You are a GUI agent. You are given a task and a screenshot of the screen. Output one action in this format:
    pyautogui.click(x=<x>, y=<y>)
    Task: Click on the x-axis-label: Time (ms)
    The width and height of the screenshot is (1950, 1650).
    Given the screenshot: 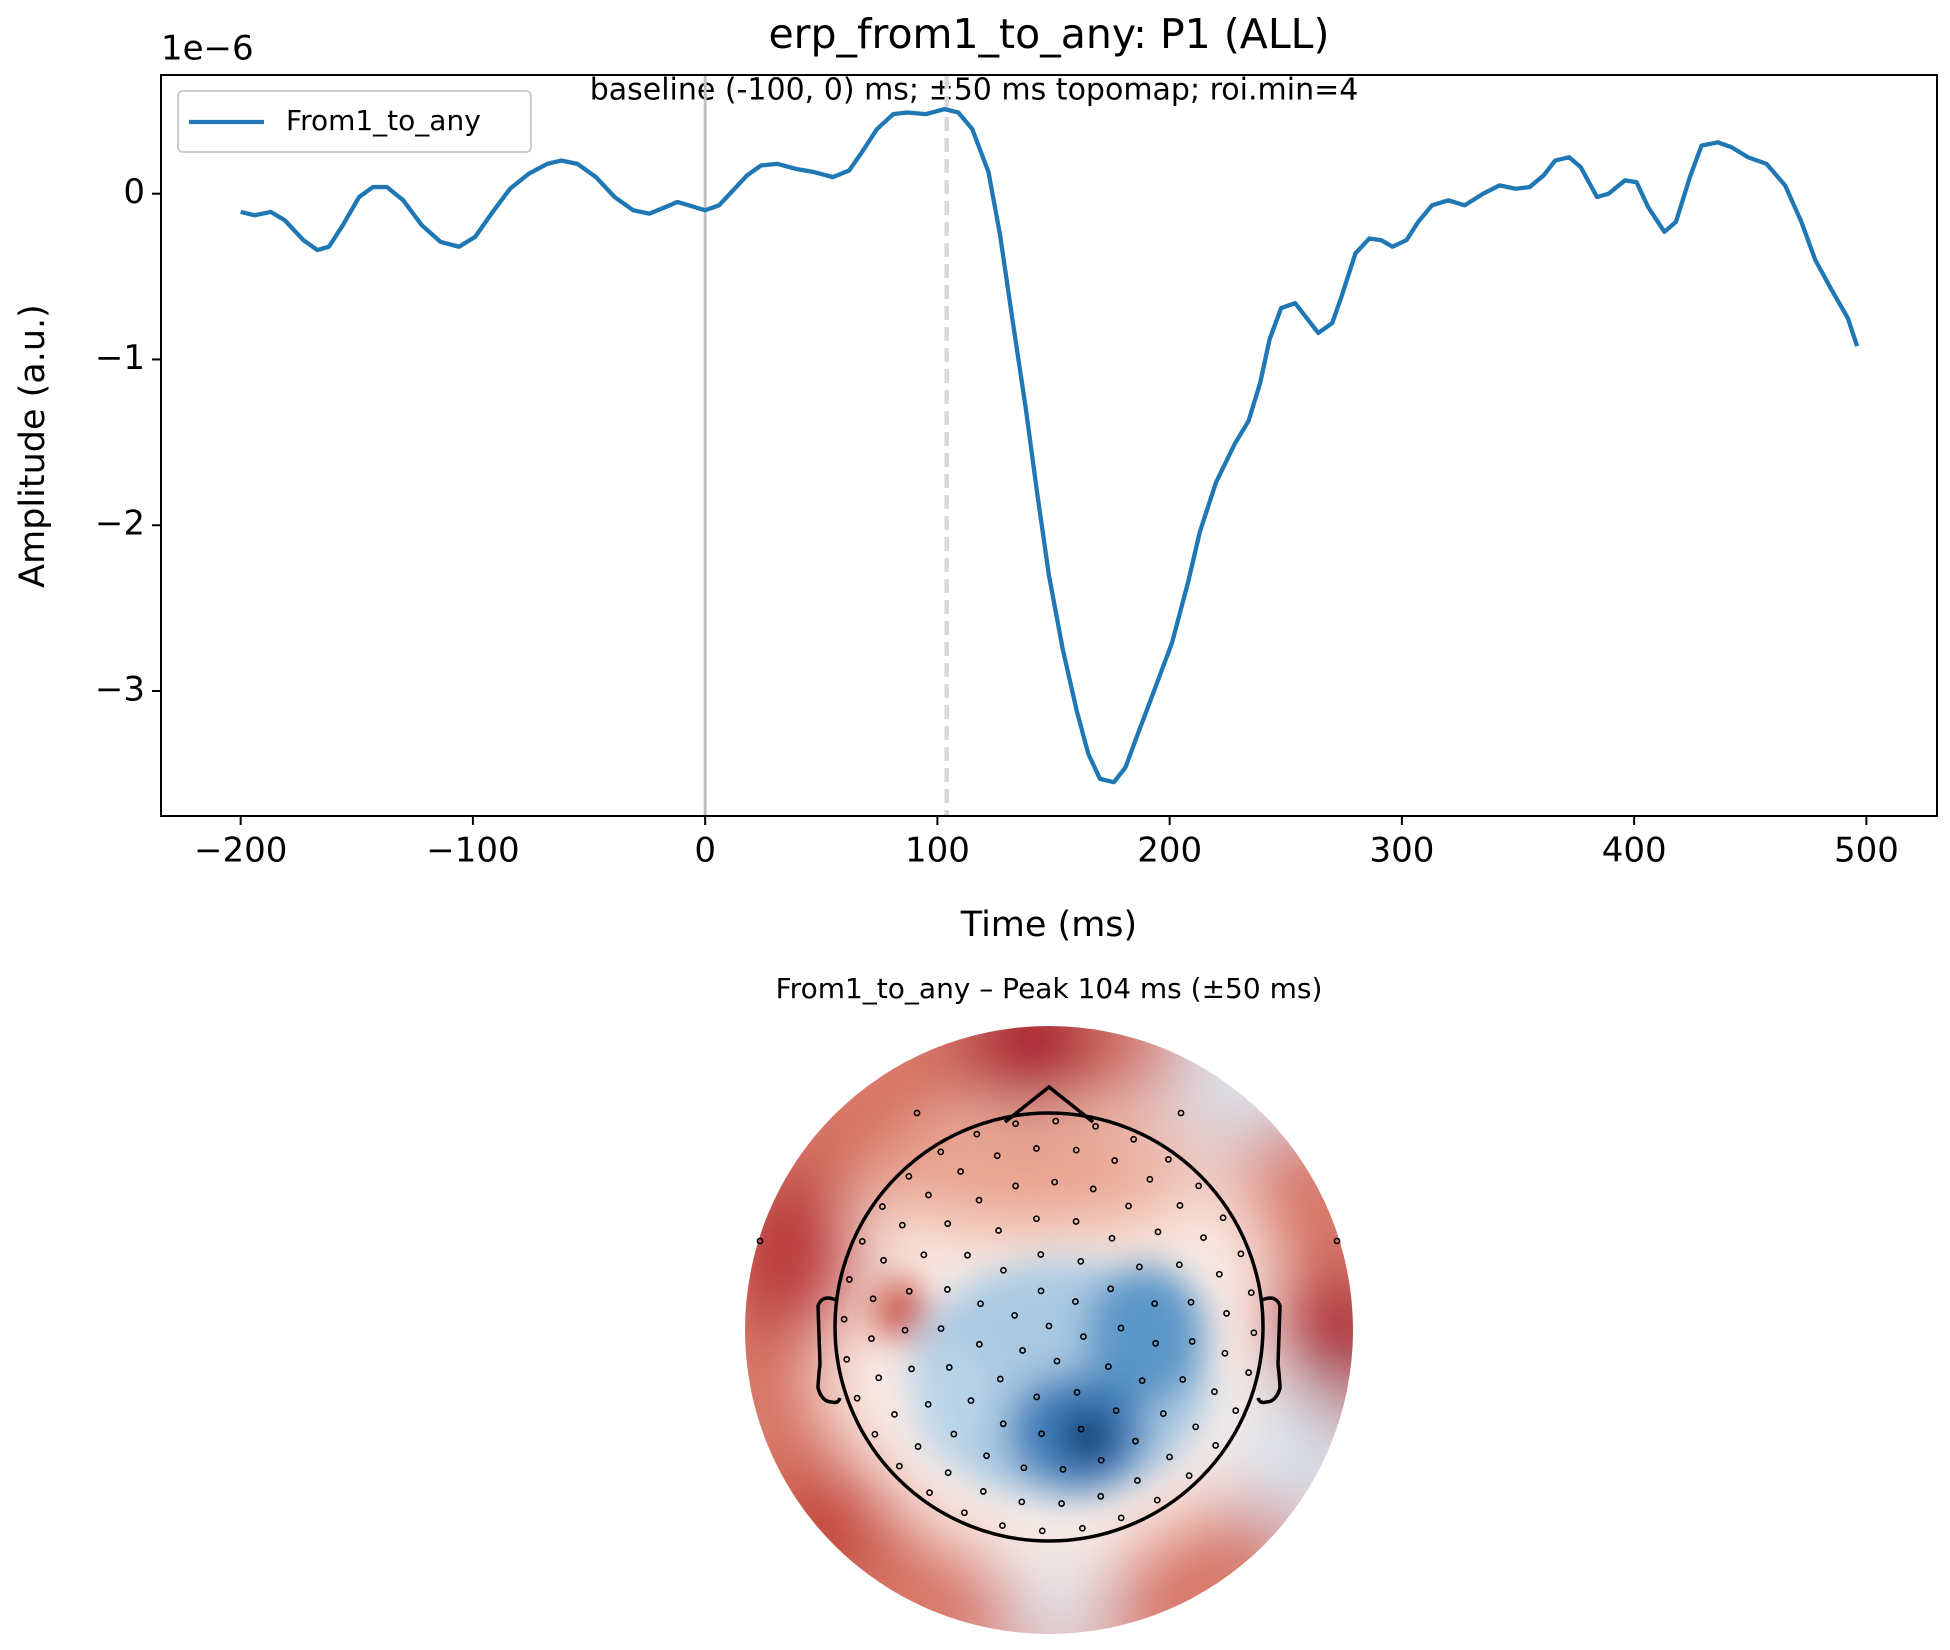 What is the action you would take?
    pyautogui.click(x=1048, y=925)
    